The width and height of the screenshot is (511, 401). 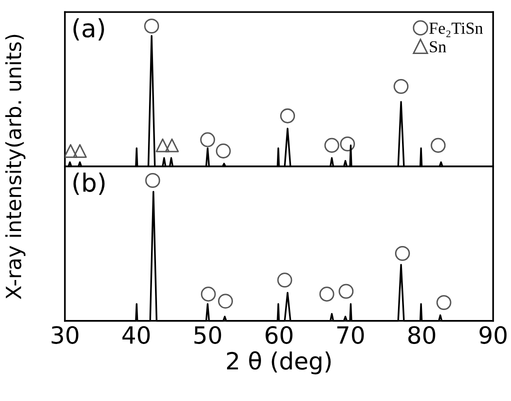 I want to click on x-tick-label: 60, so click(x=279, y=335).